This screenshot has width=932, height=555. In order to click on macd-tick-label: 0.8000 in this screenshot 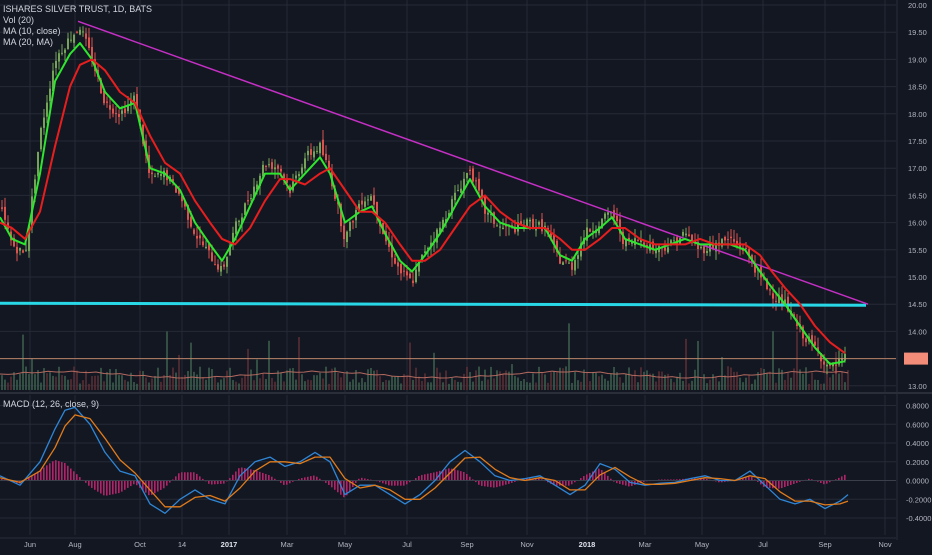, I will do `click(917, 406)`.